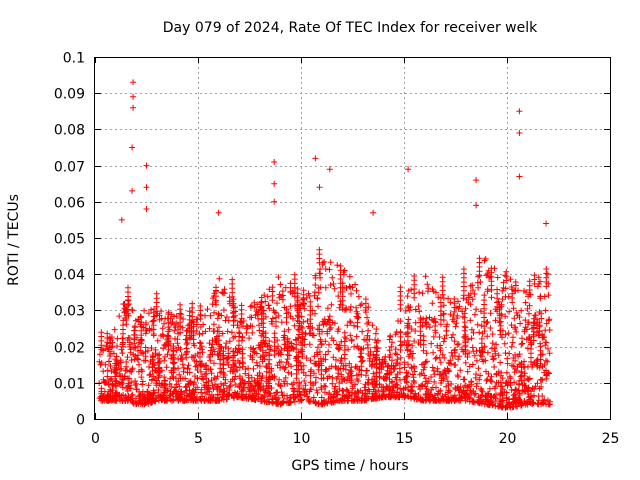  What do you see at coordinates (69, 204) in the screenshot?
I see `y-tick-label: 0.06` at bounding box center [69, 204].